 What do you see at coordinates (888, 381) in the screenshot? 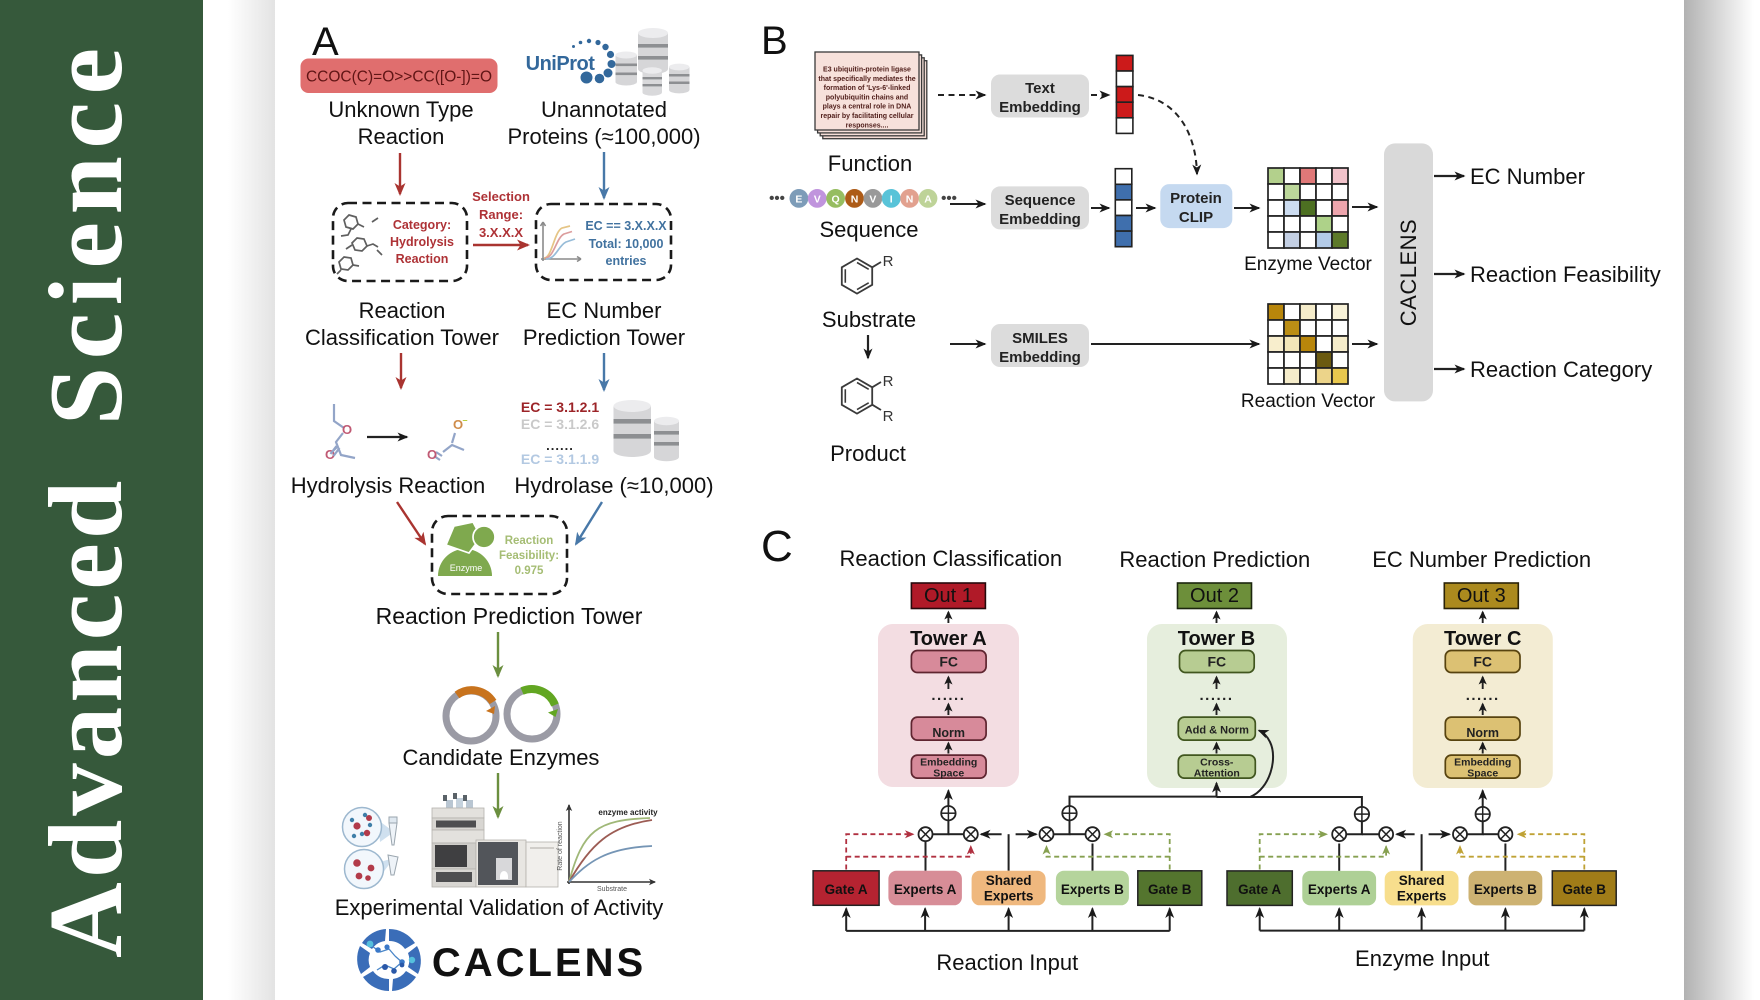
I see `svg-text: R` at bounding box center [888, 381].